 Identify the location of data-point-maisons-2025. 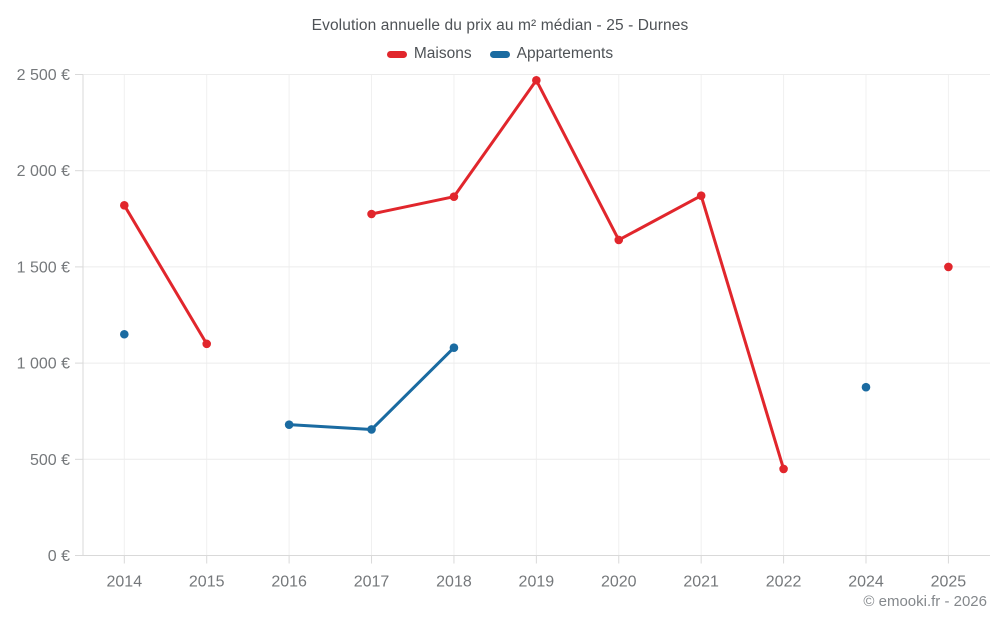
(948, 267).